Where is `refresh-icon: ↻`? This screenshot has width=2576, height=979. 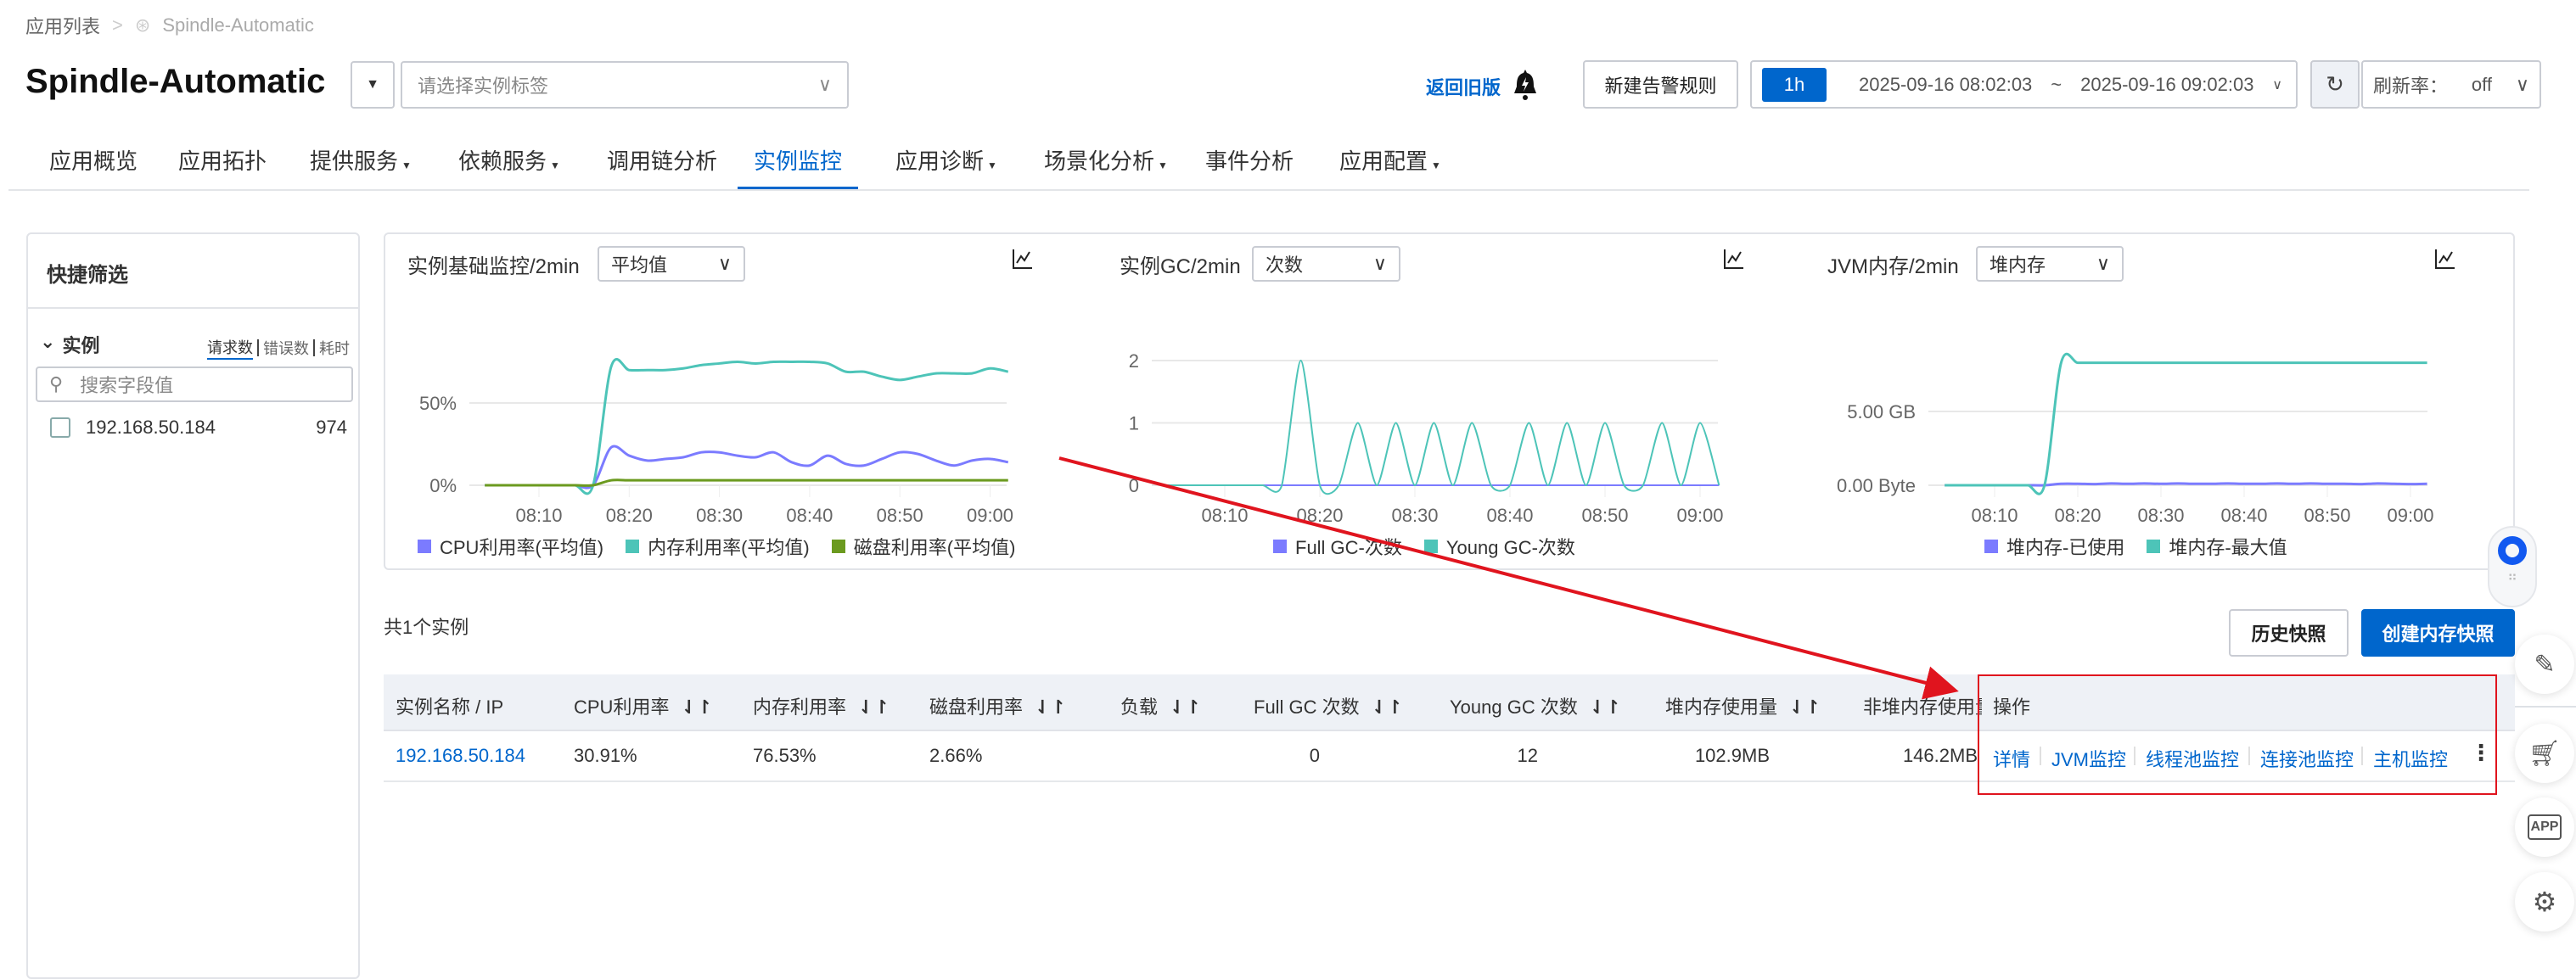
refresh-icon: ↻ is located at coordinates (2335, 84).